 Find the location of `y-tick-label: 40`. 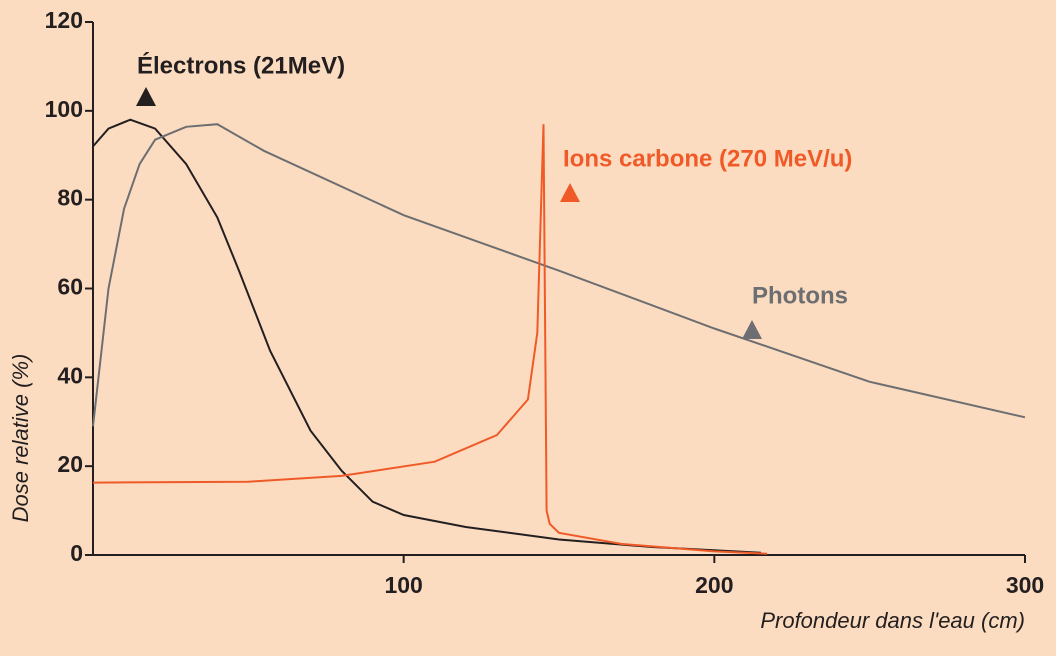

y-tick-label: 40 is located at coordinates (70, 375).